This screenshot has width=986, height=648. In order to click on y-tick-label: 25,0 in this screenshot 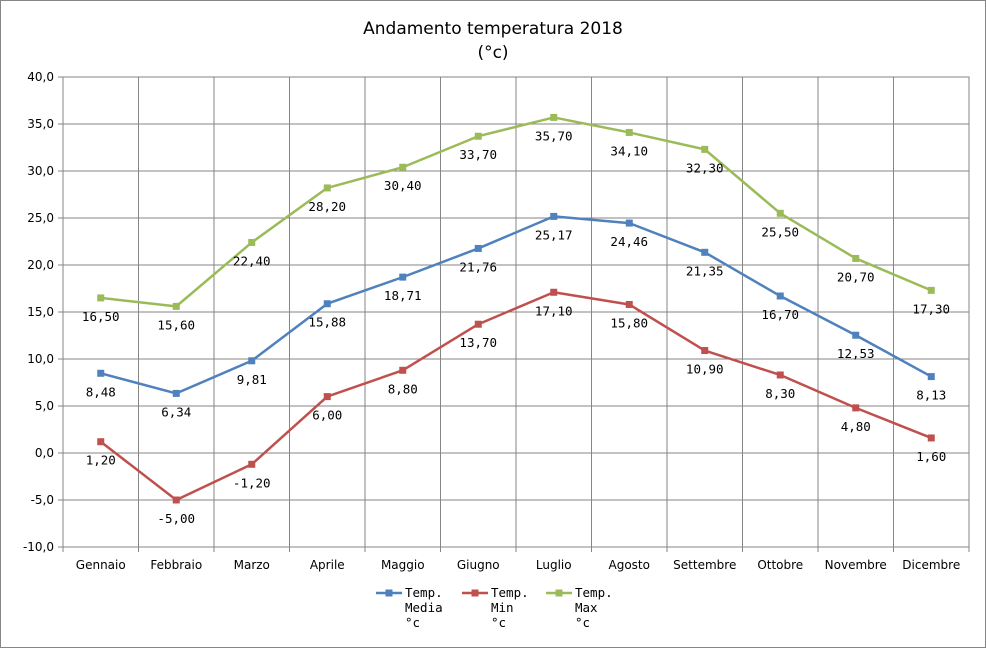, I will do `click(40, 218)`.